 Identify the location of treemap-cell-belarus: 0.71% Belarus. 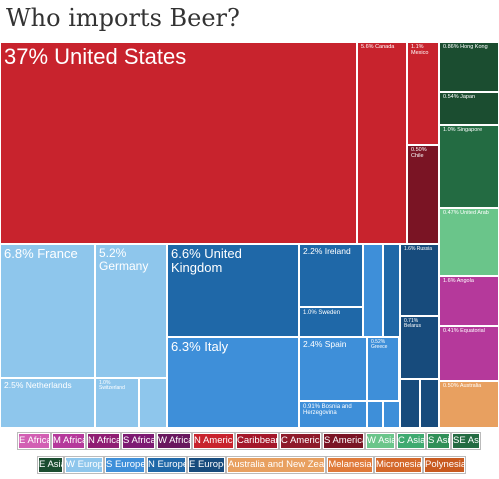
(419, 347).